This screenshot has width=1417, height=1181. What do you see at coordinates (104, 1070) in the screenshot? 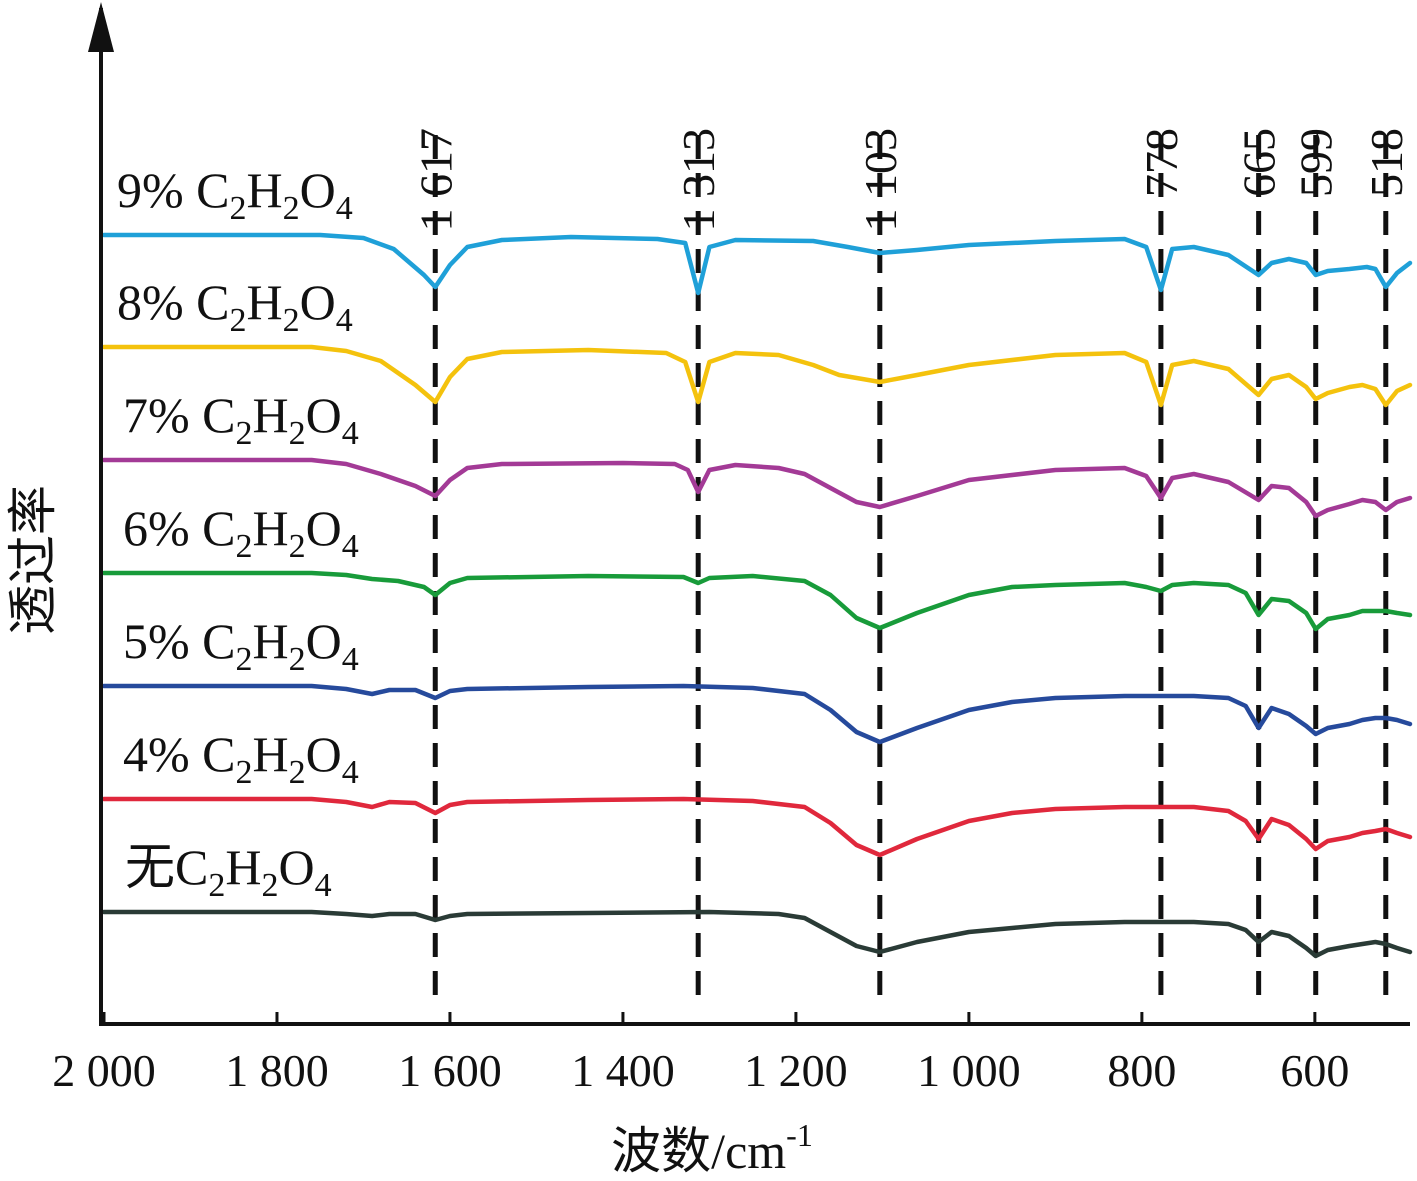
I see `x-tick-label: 2 000` at bounding box center [104, 1070].